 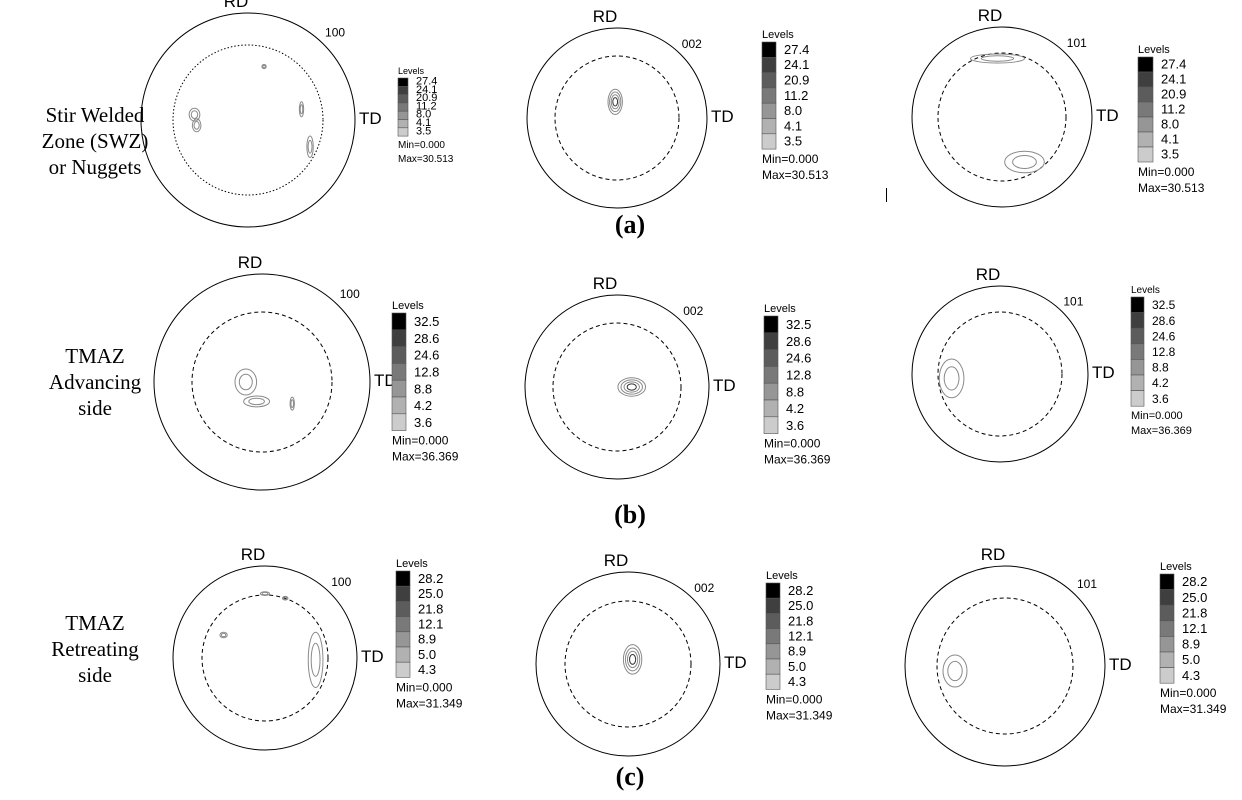 What do you see at coordinates (423, 422) in the screenshot?
I see `legend-level-value: 3.6` at bounding box center [423, 422].